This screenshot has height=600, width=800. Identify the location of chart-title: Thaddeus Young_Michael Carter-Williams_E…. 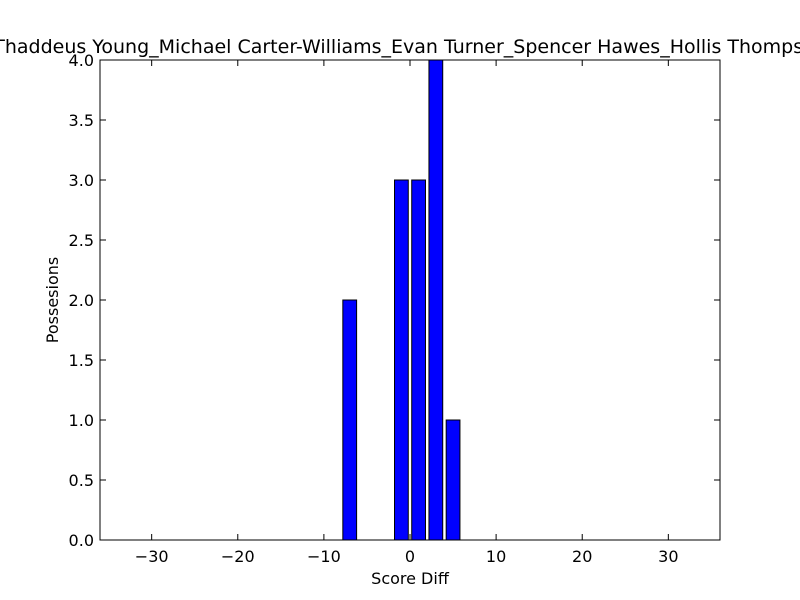
(400, 47).